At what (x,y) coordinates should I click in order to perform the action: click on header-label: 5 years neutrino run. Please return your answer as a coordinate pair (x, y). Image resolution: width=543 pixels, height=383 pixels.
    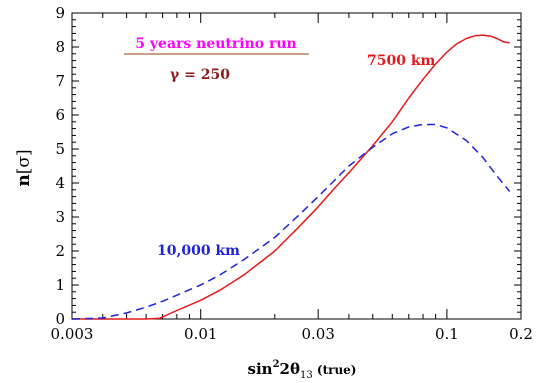
    Looking at the image, I should click on (215, 44).